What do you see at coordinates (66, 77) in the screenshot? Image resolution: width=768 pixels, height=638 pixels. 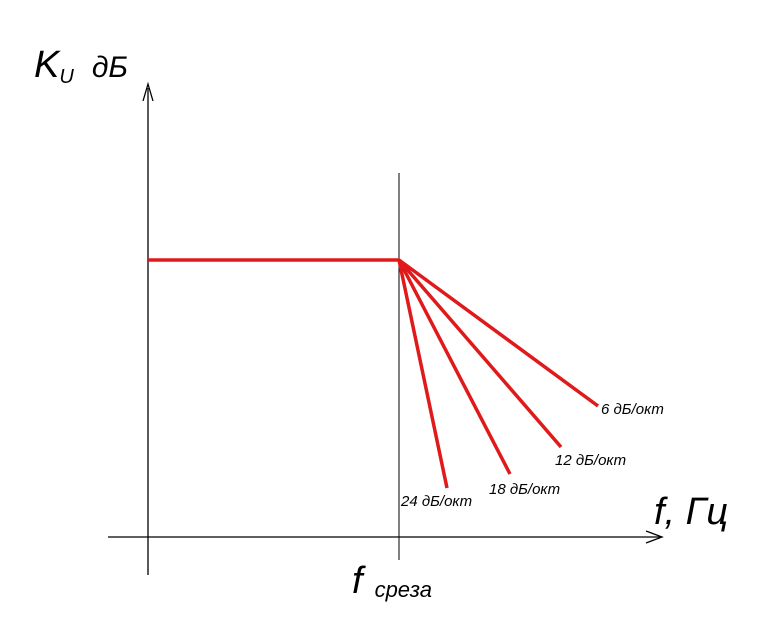 I see `y-axis-subscript: U` at bounding box center [66, 77].